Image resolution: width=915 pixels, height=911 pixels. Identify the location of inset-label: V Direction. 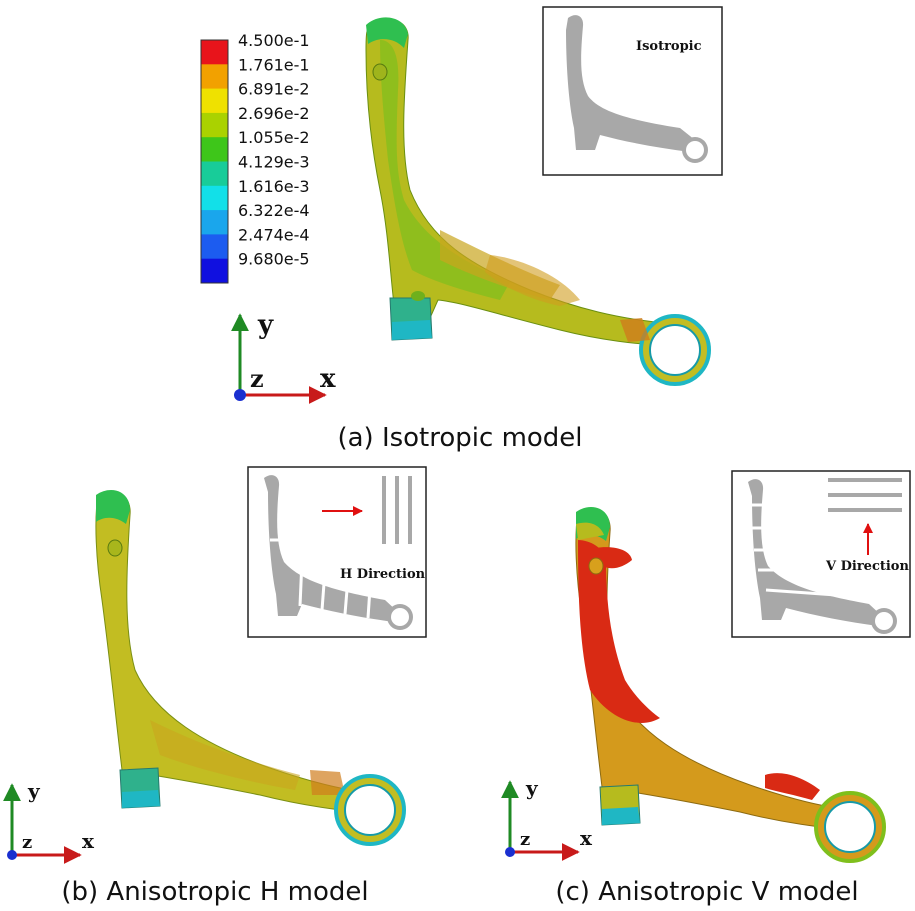
(867, 566).